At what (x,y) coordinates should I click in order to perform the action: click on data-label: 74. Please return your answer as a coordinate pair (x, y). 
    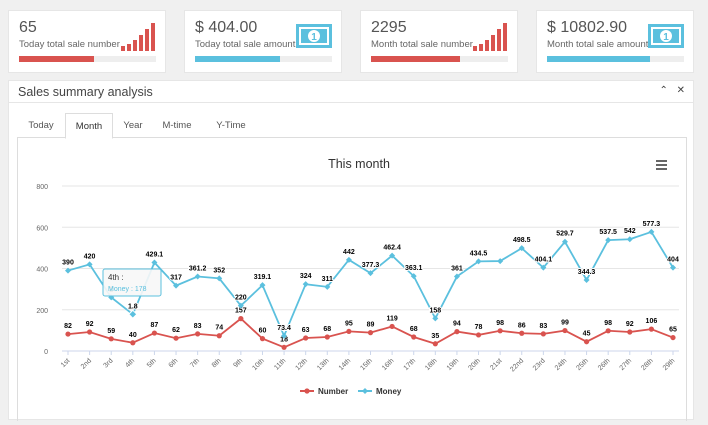
    Looking at the image, I should click on (219, 328).